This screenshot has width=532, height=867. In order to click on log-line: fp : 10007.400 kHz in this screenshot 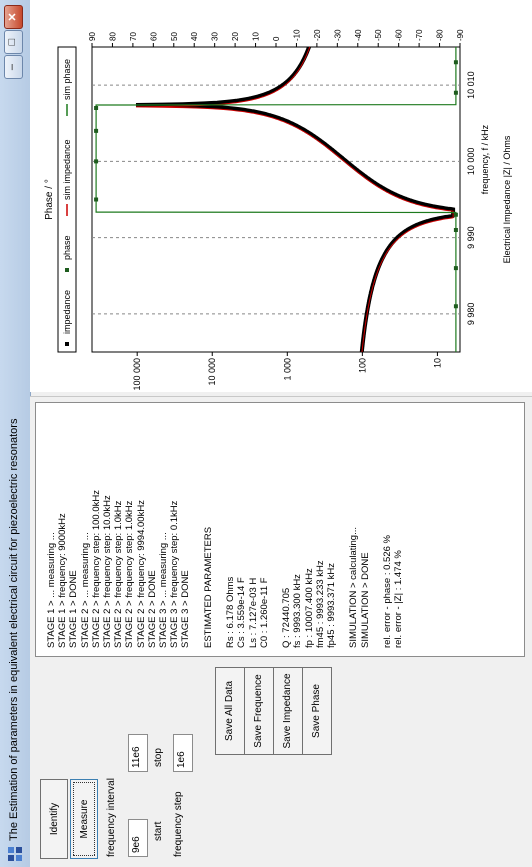, I will do `click(309, 608)`.